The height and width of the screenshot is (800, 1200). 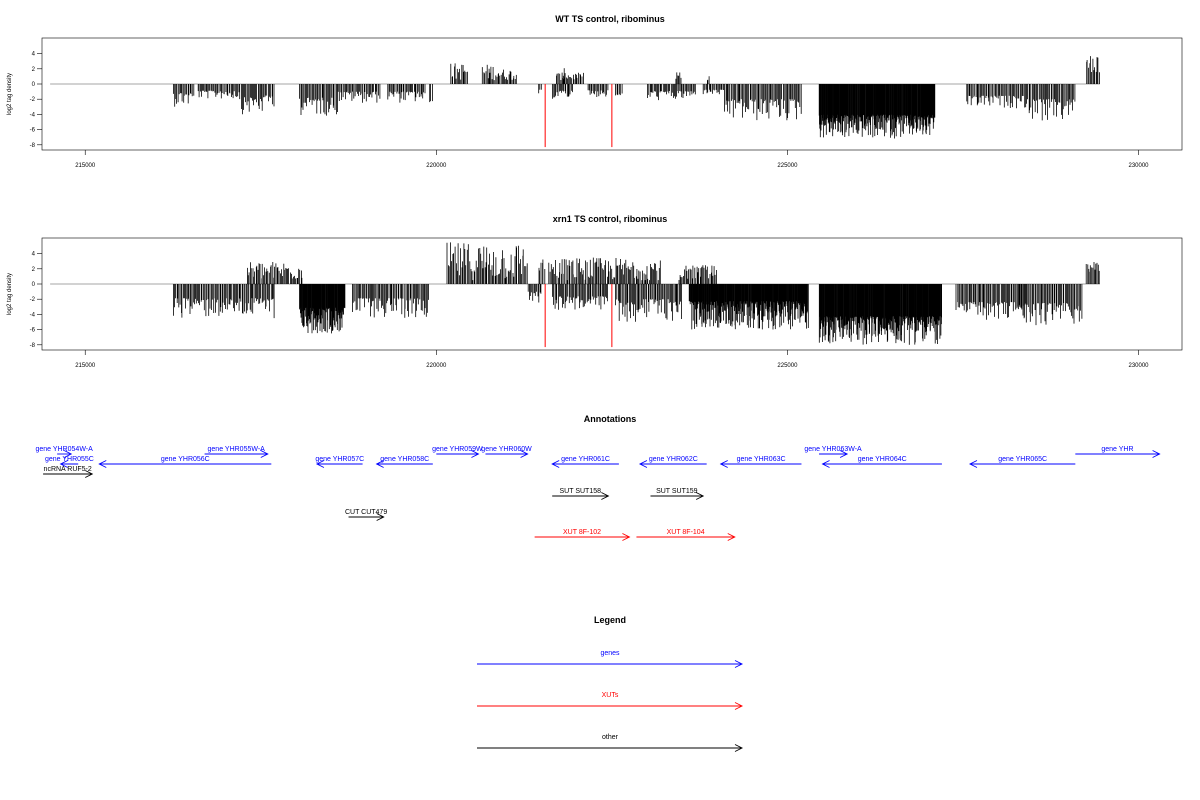 I want to click on feature-label: gene YHR055W-A, so click(x=237, y=449).